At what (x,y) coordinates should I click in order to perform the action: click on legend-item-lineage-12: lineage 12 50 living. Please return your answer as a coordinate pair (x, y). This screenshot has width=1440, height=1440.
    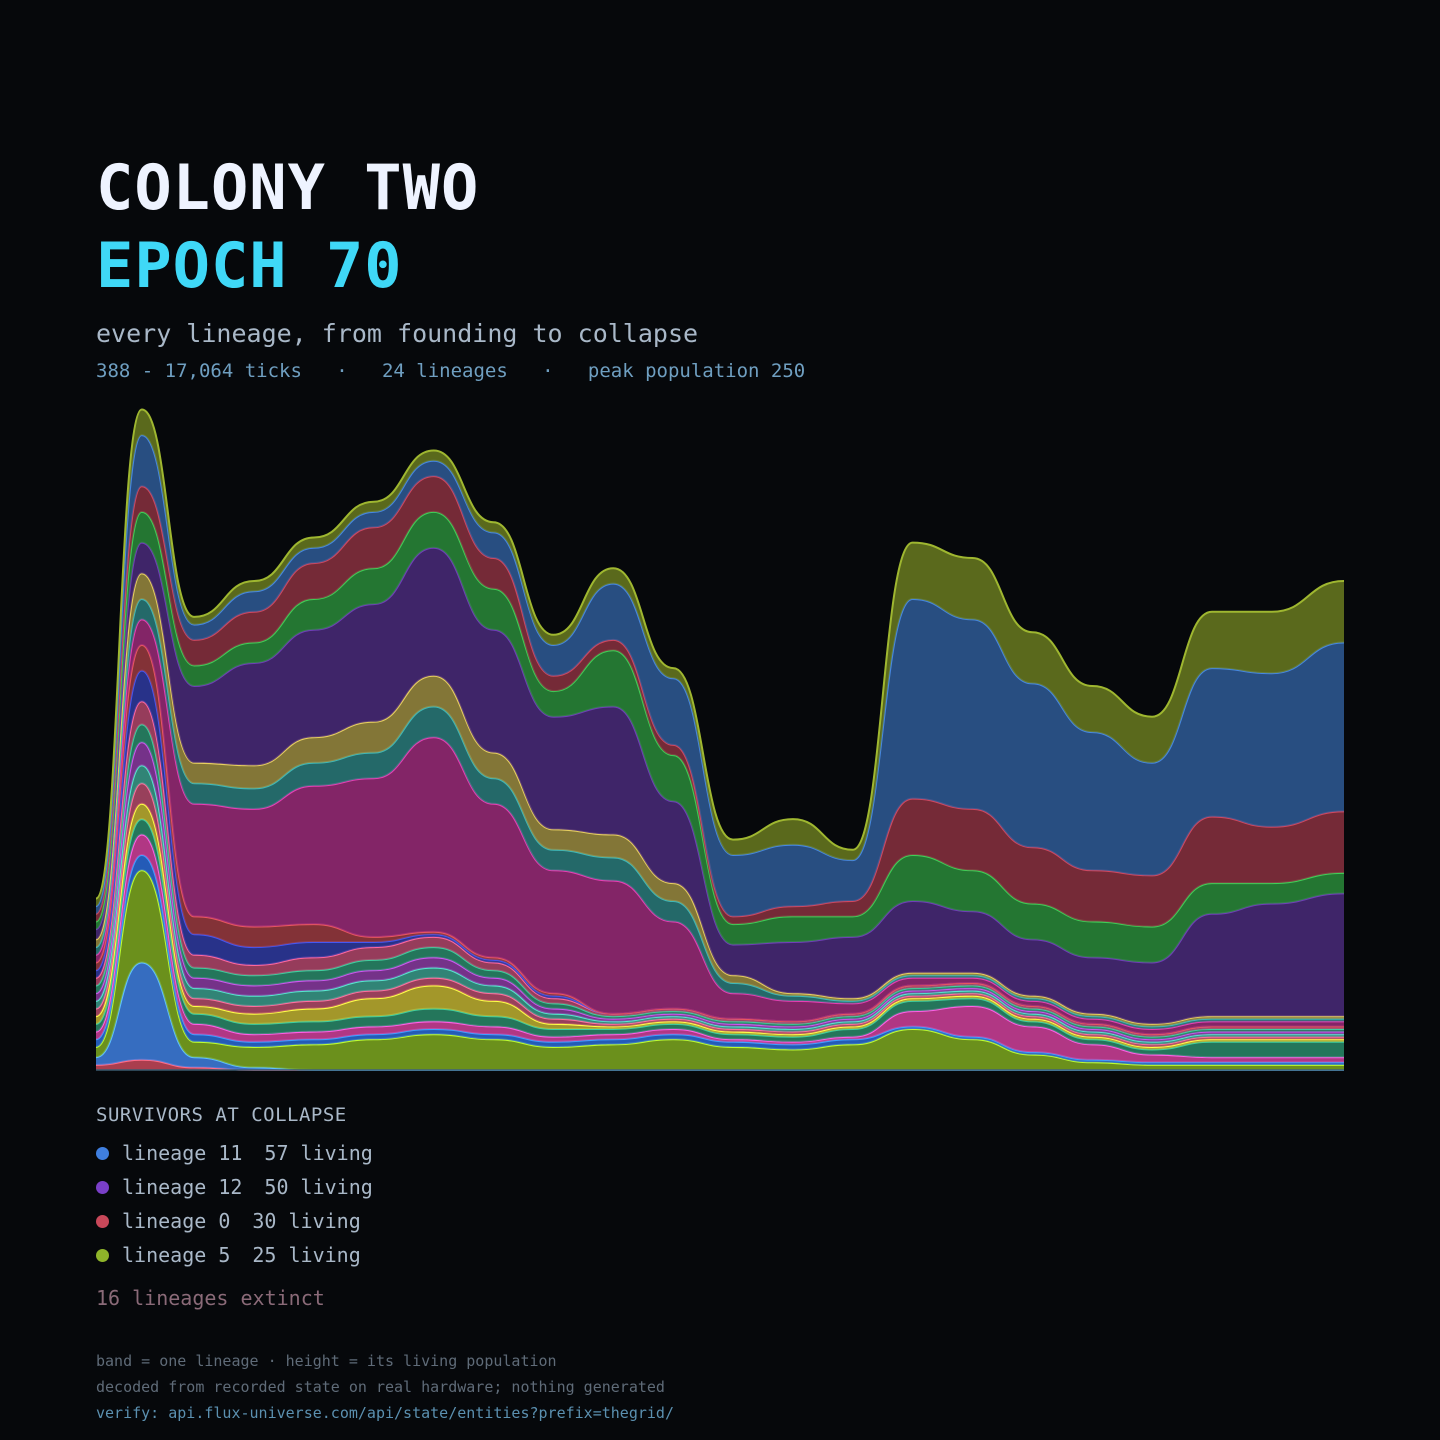
    Looking at the image, I should click on (234, 1187).